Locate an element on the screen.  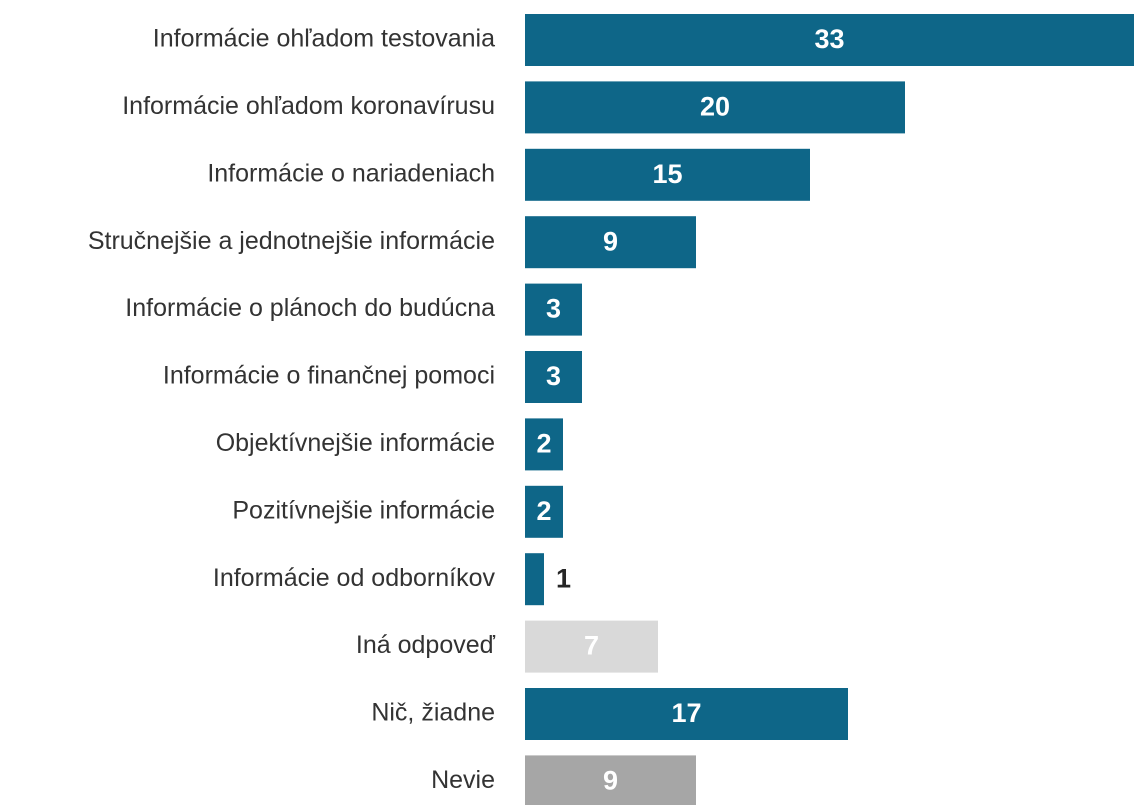
category-label: Informácie o nariadeniach is located at coordinates (351, 173).